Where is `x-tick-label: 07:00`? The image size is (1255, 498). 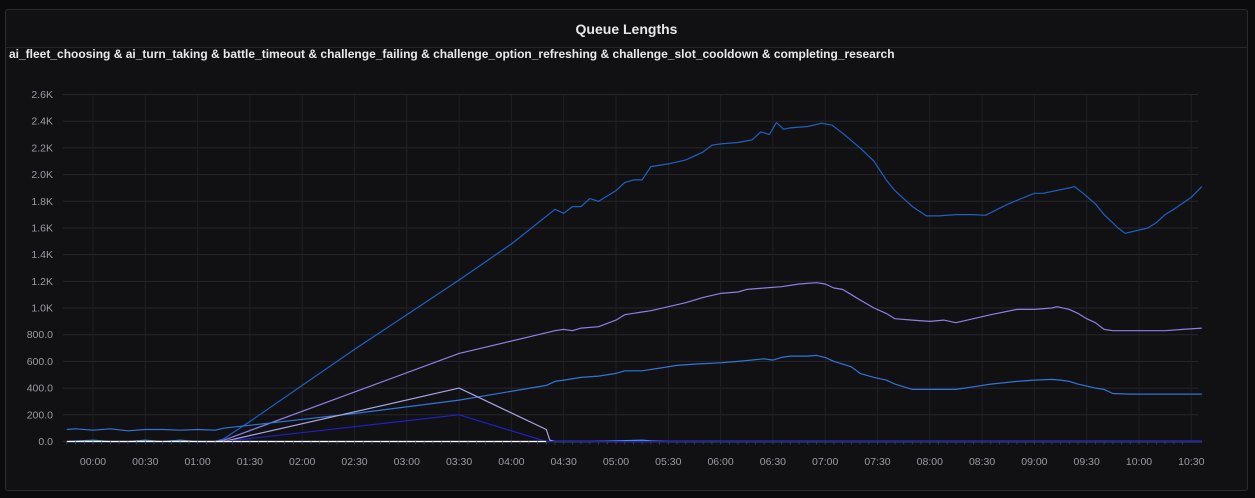
x-tick-label: 07:00 is located at coordinates (825, 462).